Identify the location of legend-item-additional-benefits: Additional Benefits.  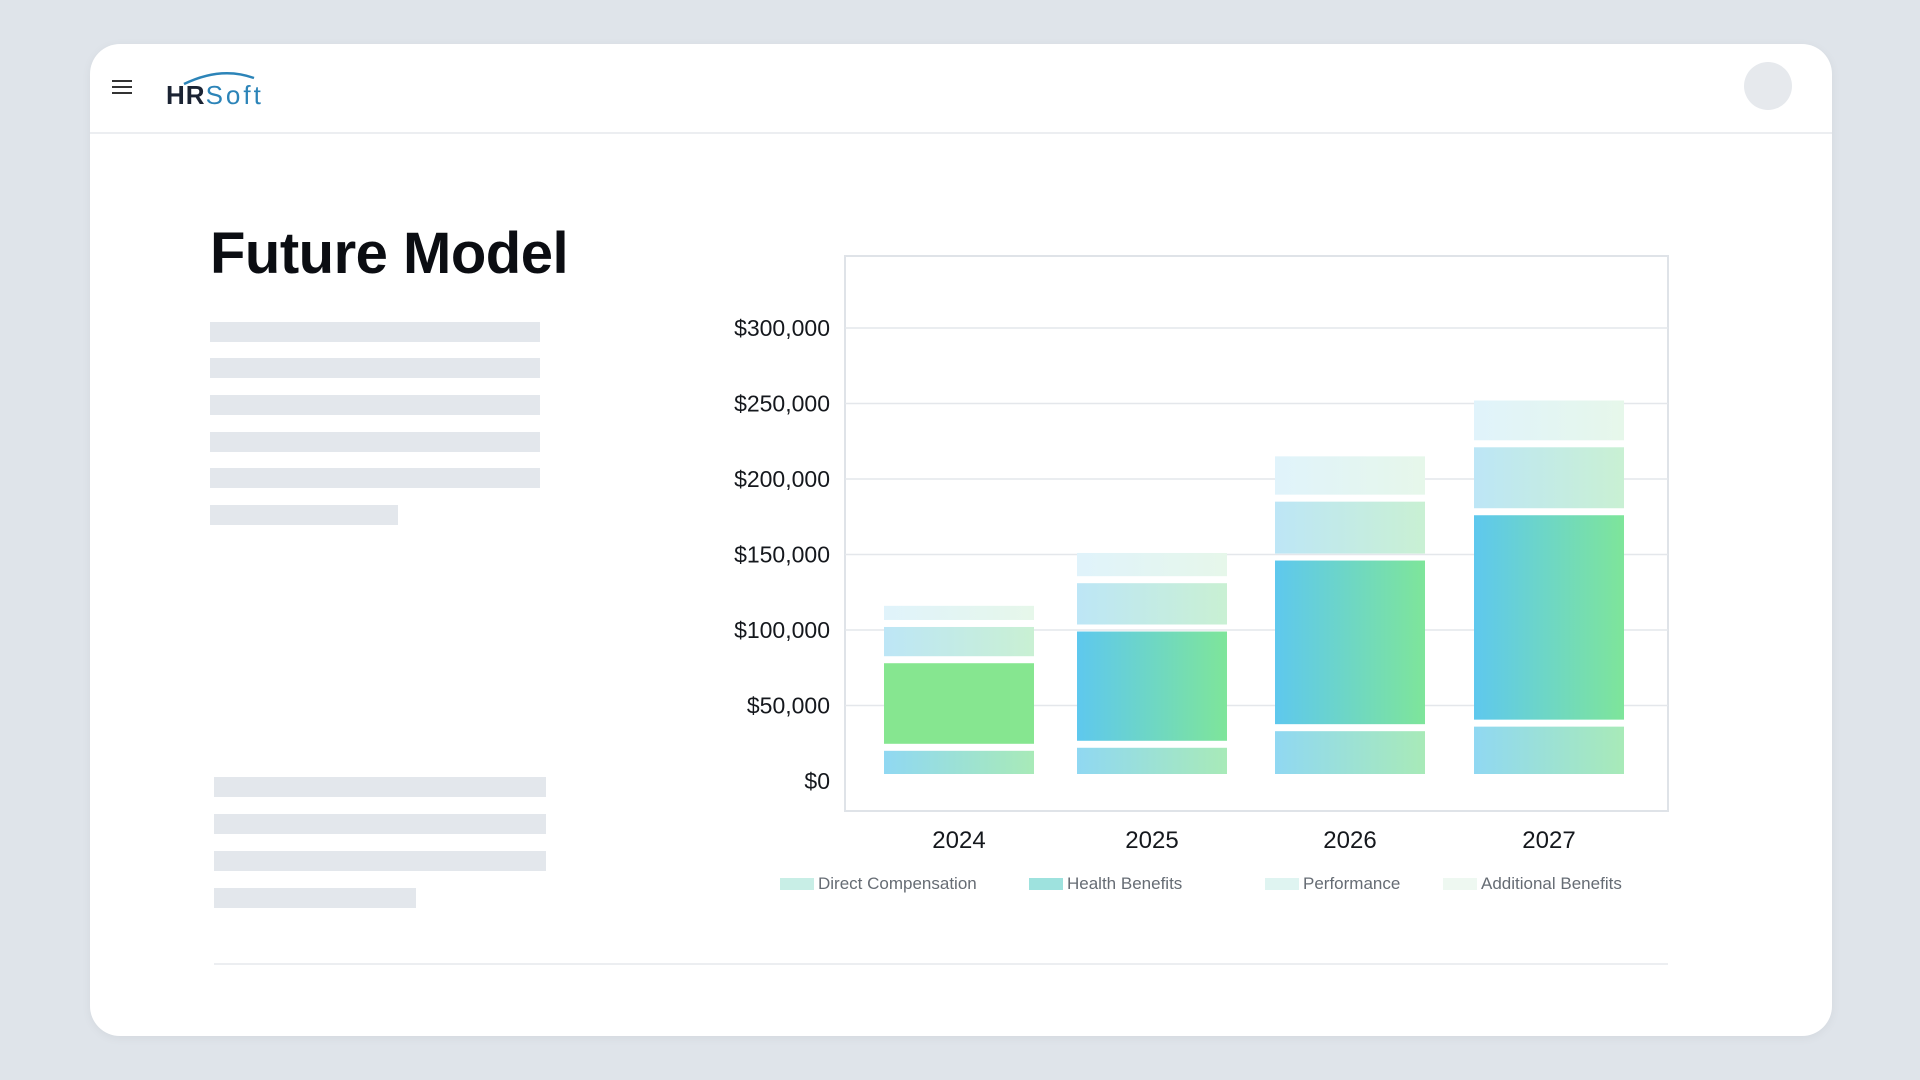
(1532, 884).